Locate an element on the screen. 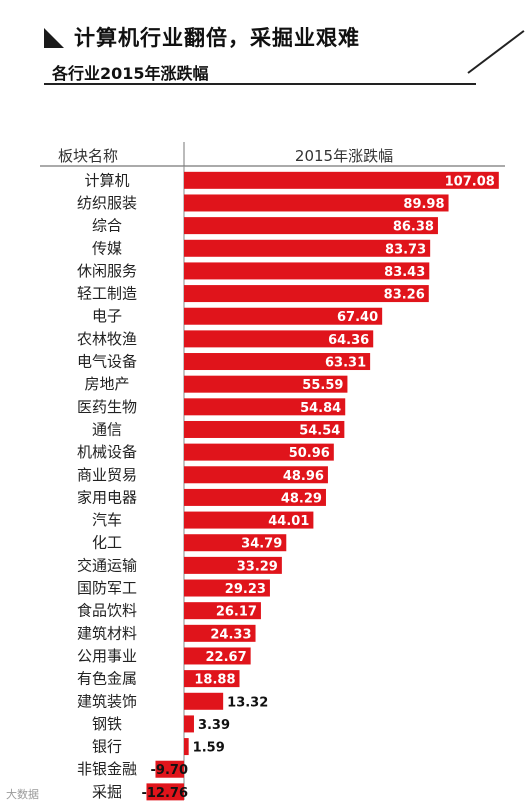 The width and height of the screenshot is (530, 808). category-label: 采掘 is located at coordinates (107, 792).